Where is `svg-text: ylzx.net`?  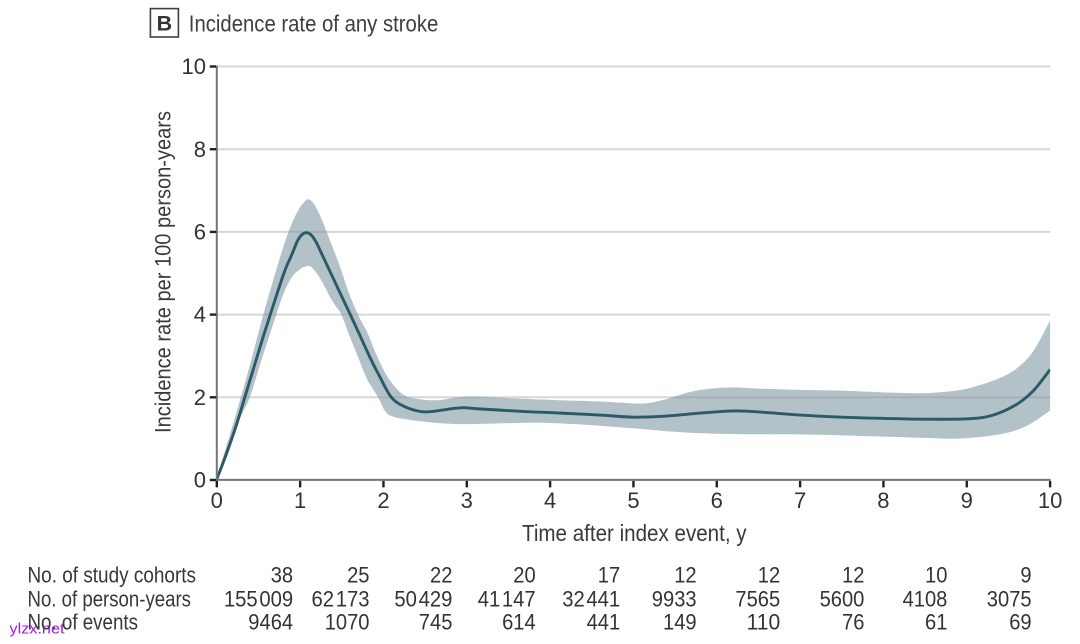 svg-text: ylzx.net is located at coordinates (37, 630).